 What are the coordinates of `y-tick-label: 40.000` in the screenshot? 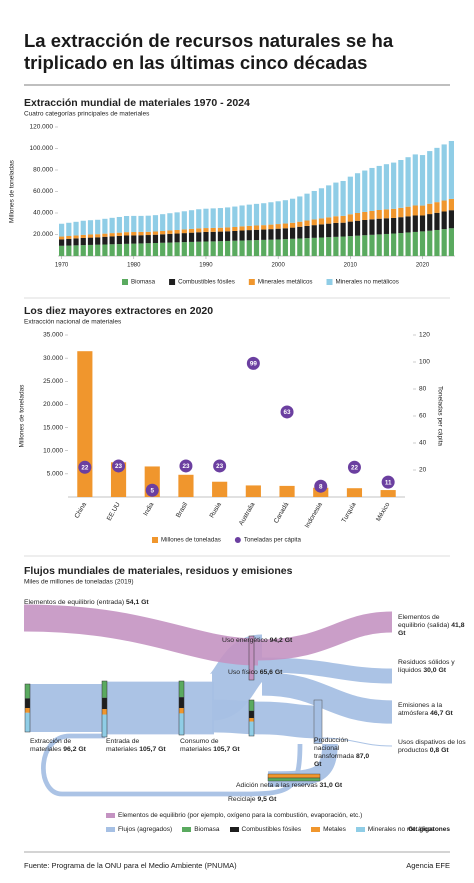 It's located at (43, 213).